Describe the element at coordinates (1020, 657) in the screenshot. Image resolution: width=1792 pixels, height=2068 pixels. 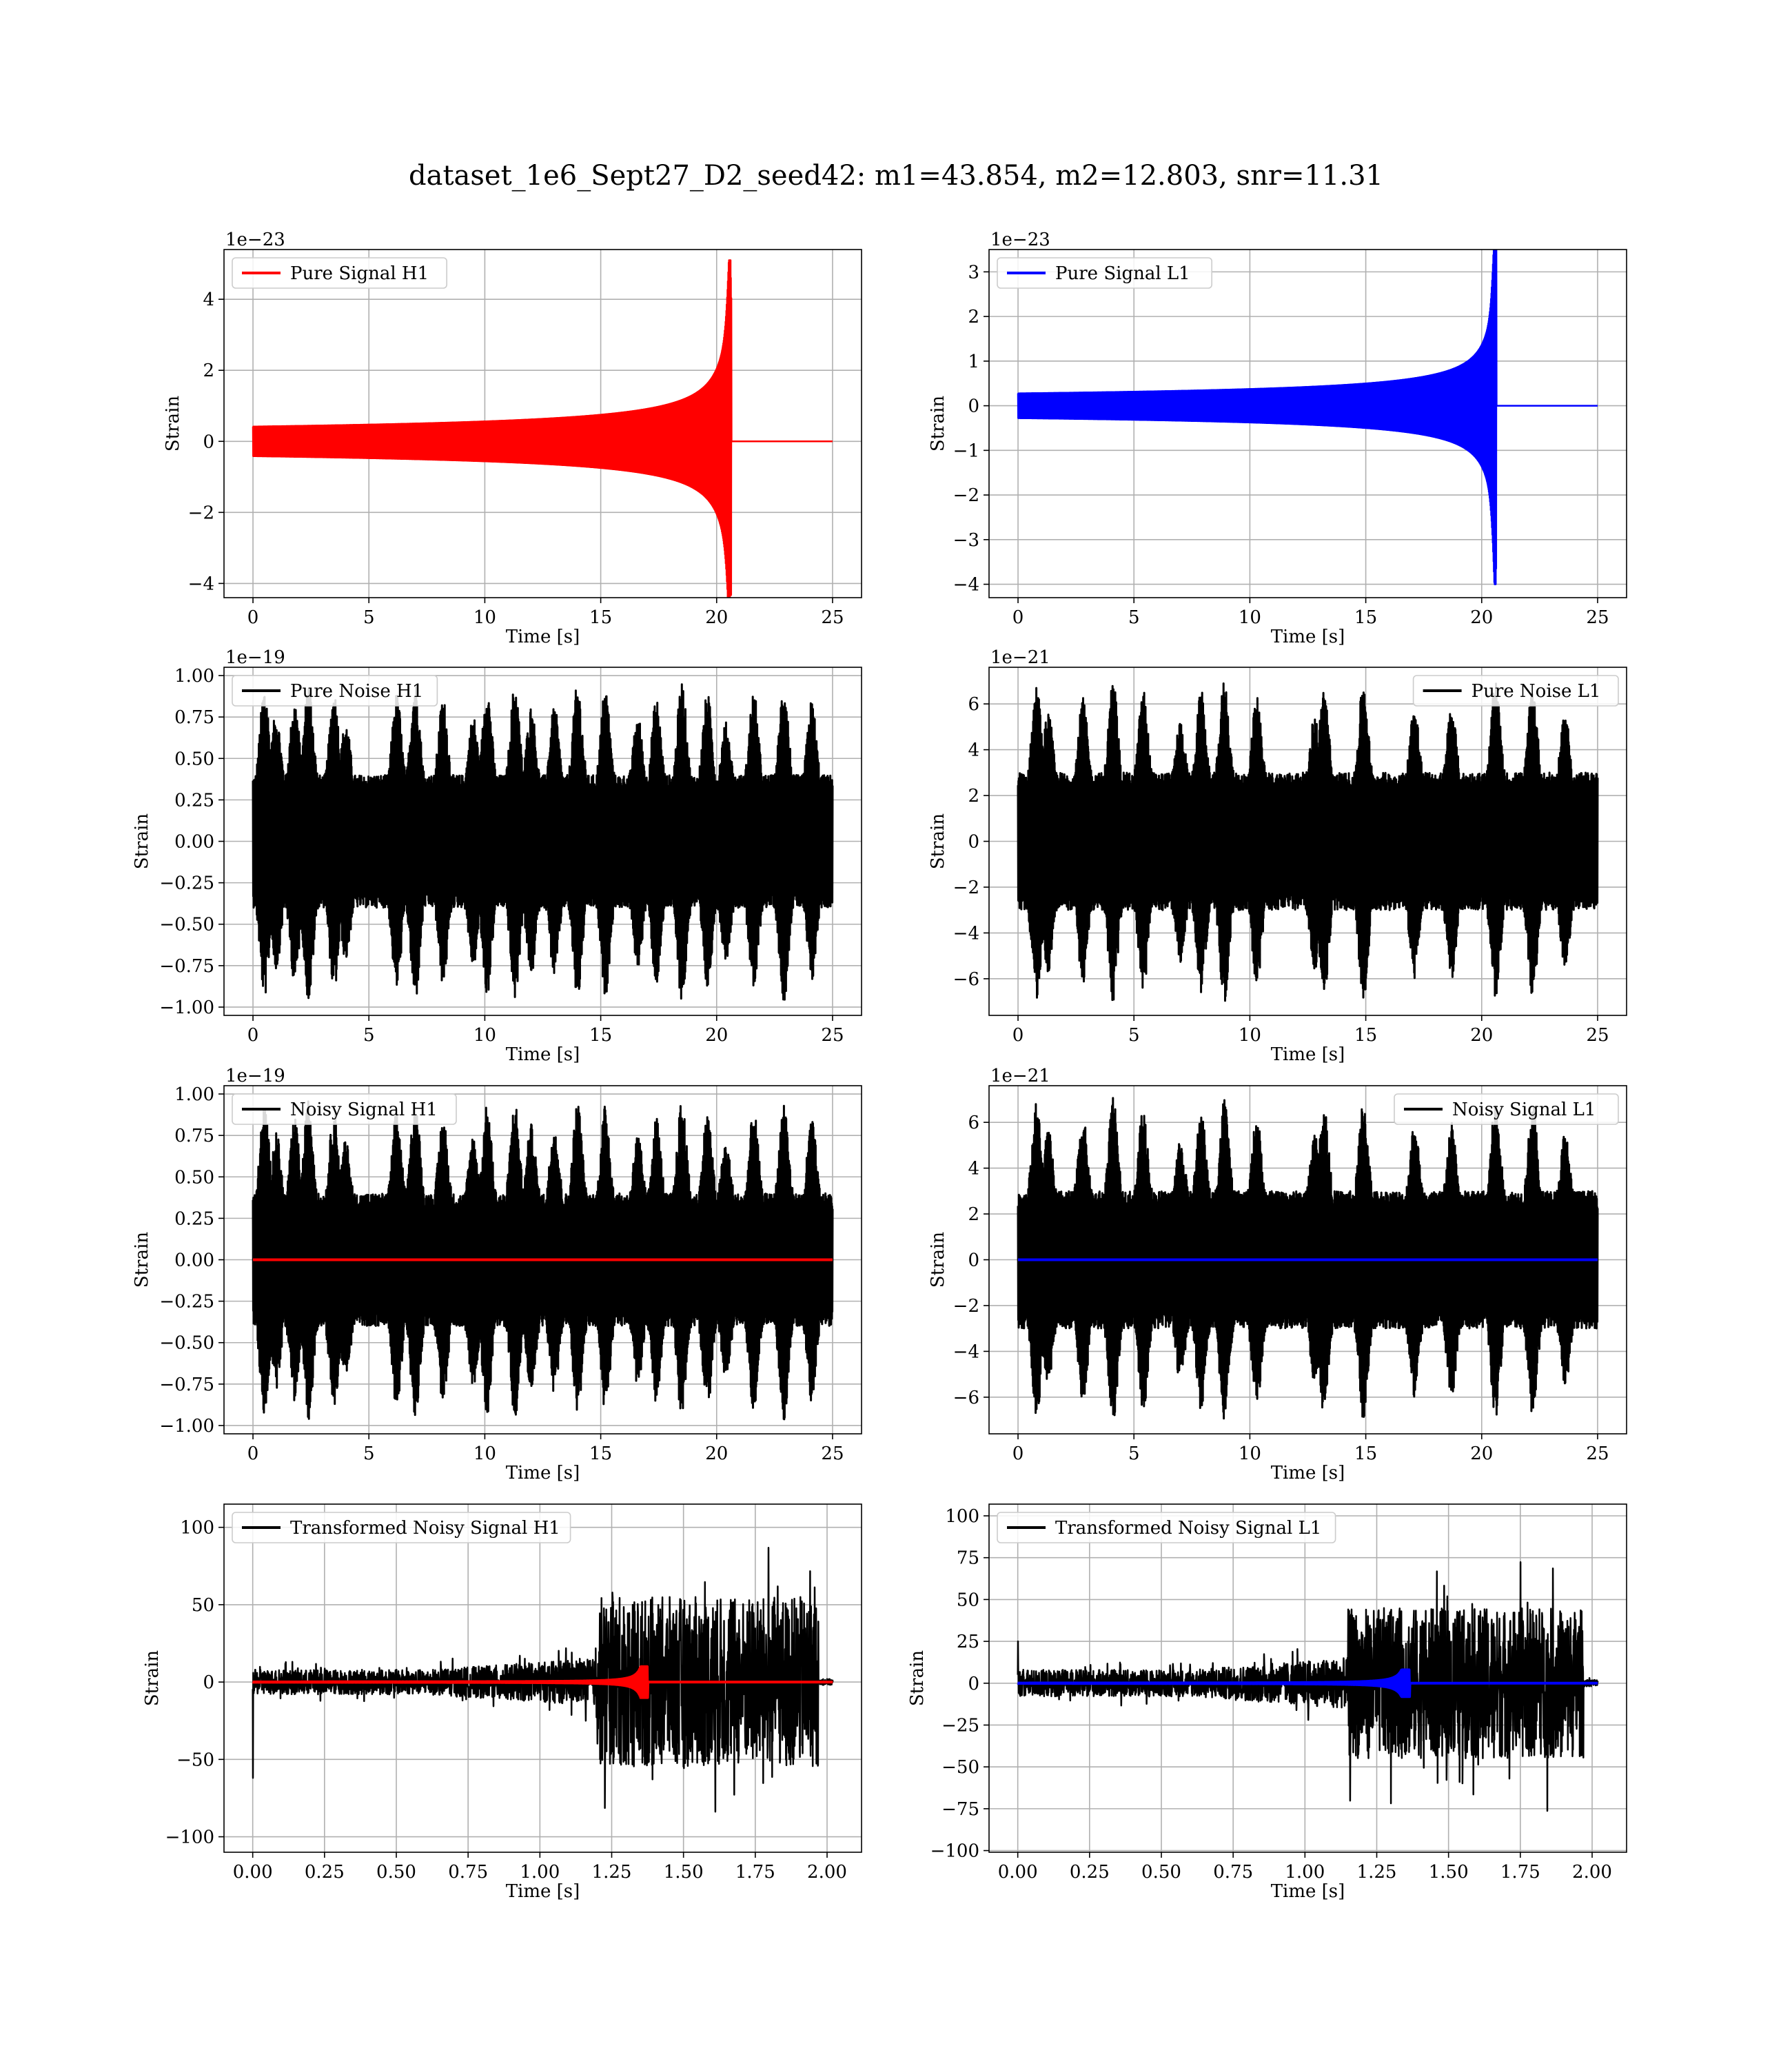
I see `offset-label: 1e−21` at that location.